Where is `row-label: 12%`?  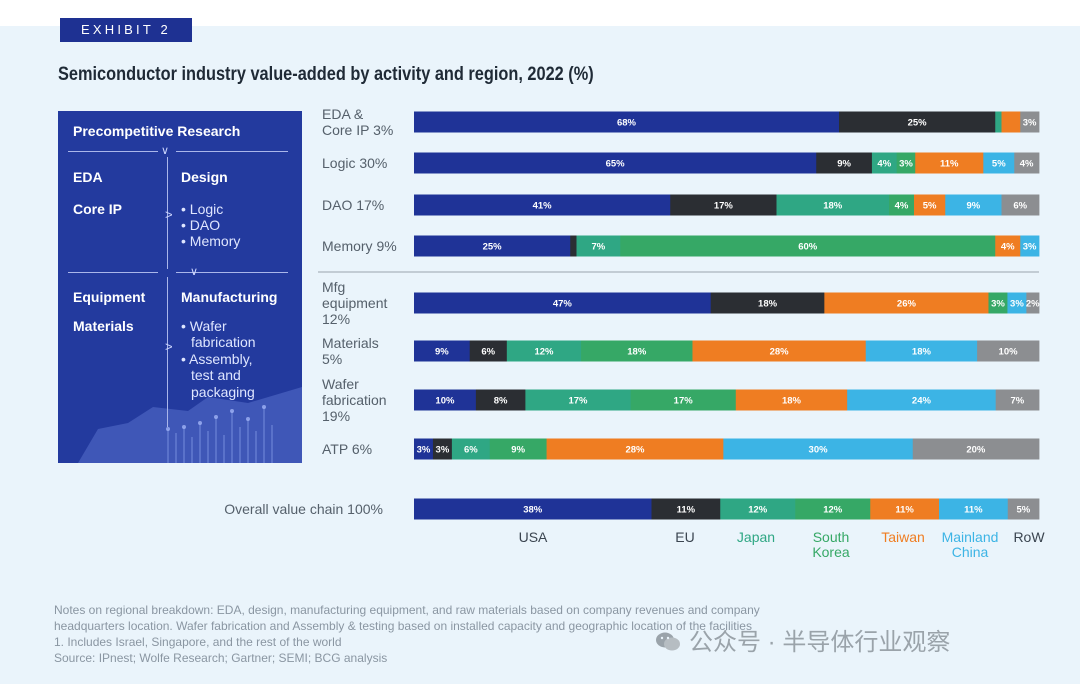
row-label: 12% is located at coordinates (336, 319).